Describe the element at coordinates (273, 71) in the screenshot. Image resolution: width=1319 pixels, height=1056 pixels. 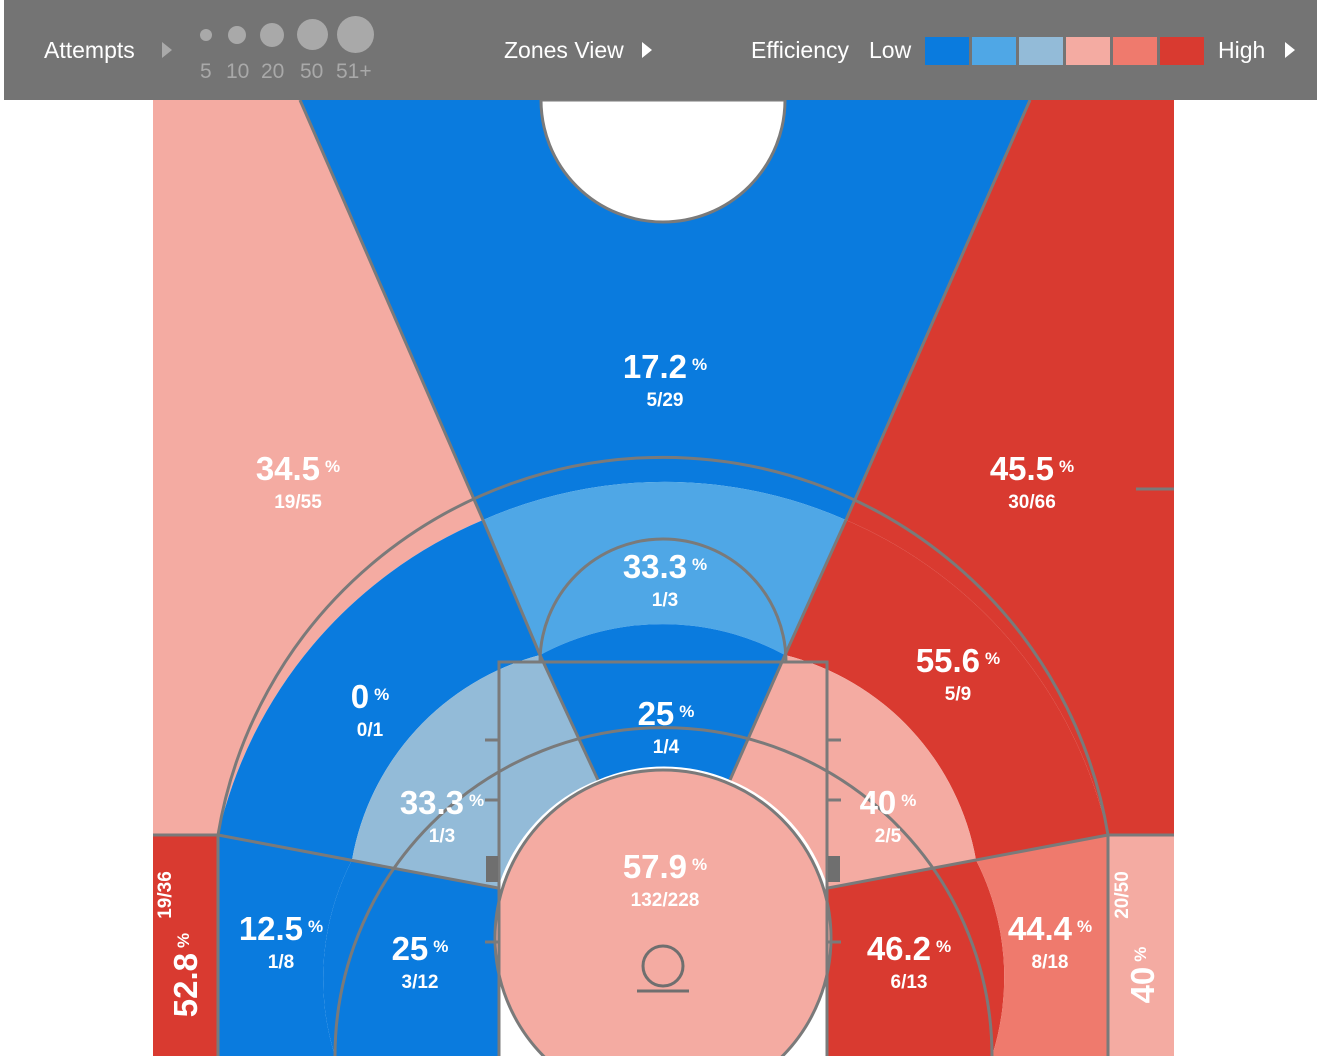
I see `attempt-size-label: 20` at that location.